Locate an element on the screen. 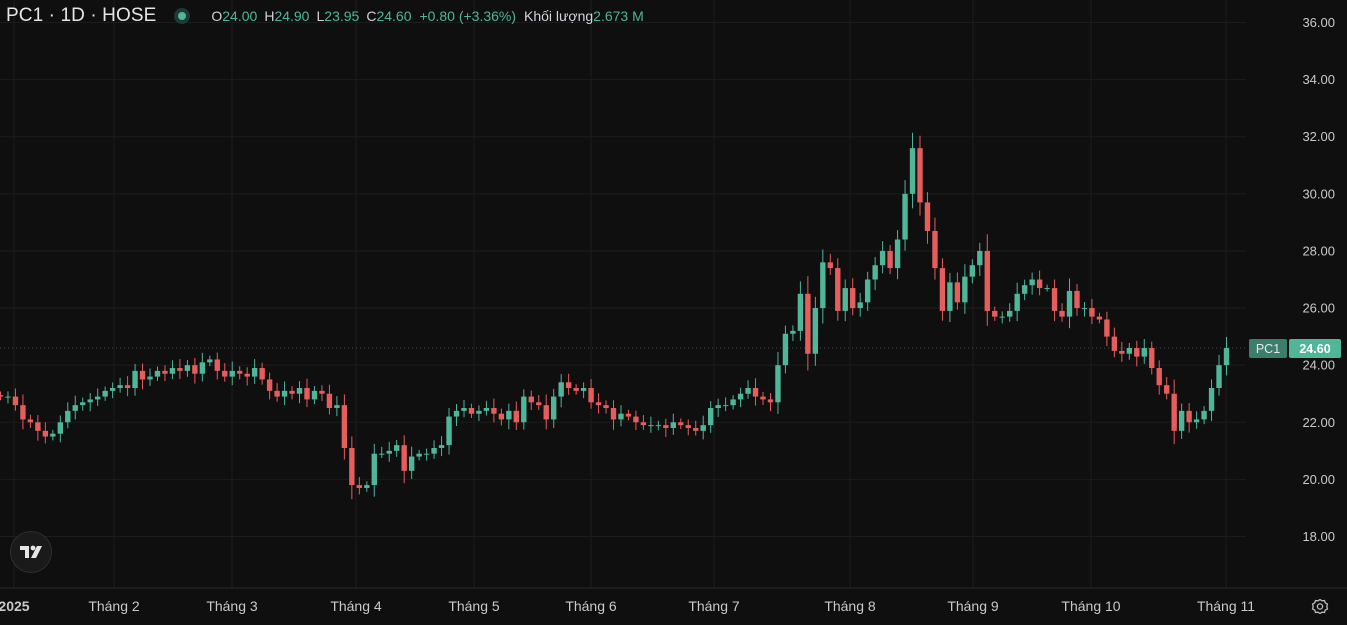  low-value: 23.95 is located at coordinates (342, 16).